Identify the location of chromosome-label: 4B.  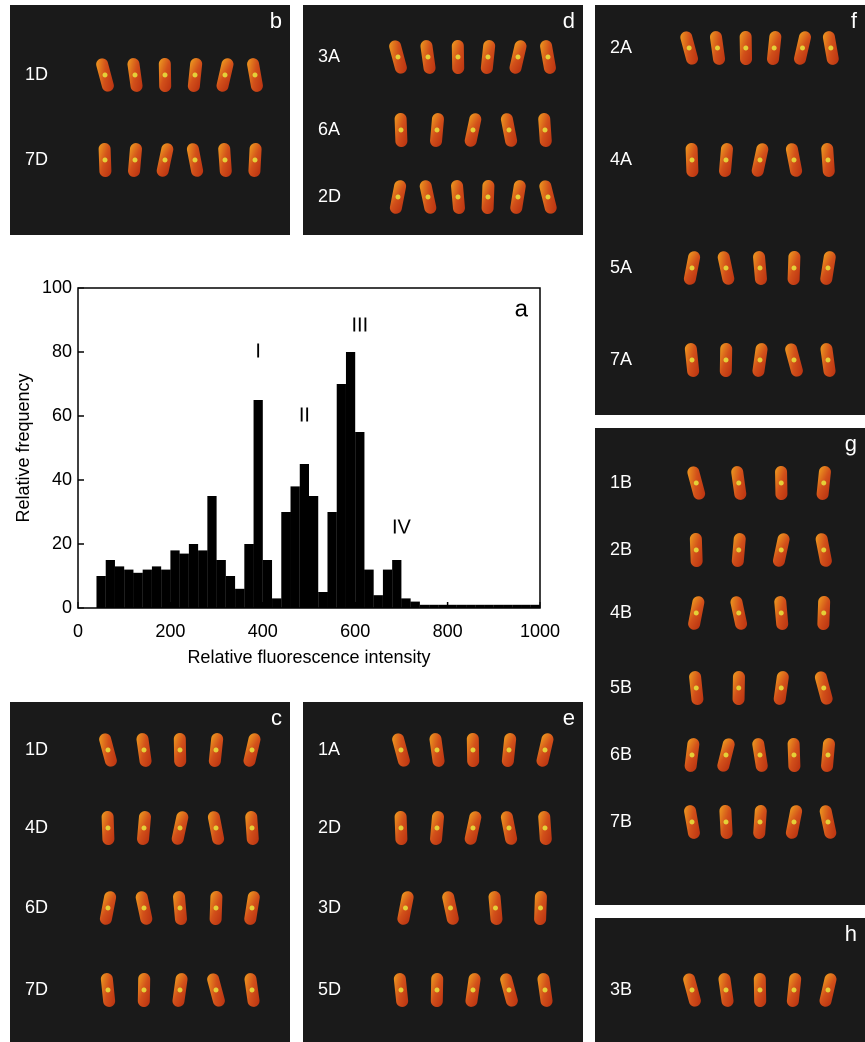
(621, 612).